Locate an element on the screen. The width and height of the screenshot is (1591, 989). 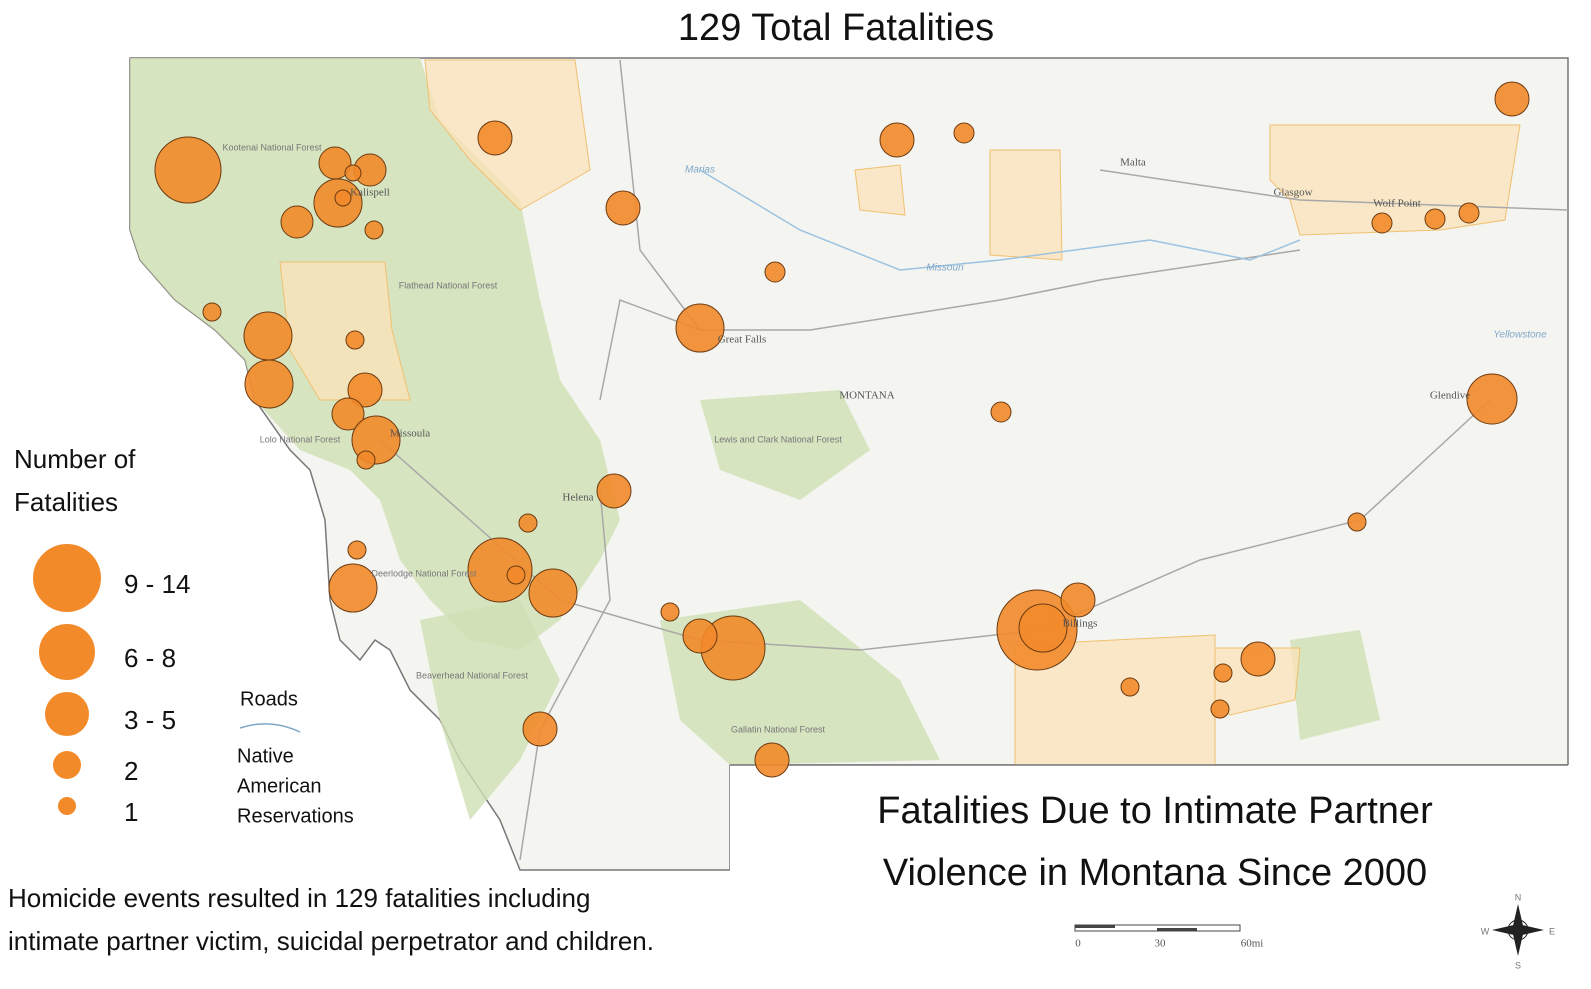
place-label: Great Falls is located at coordinates (742, 340).